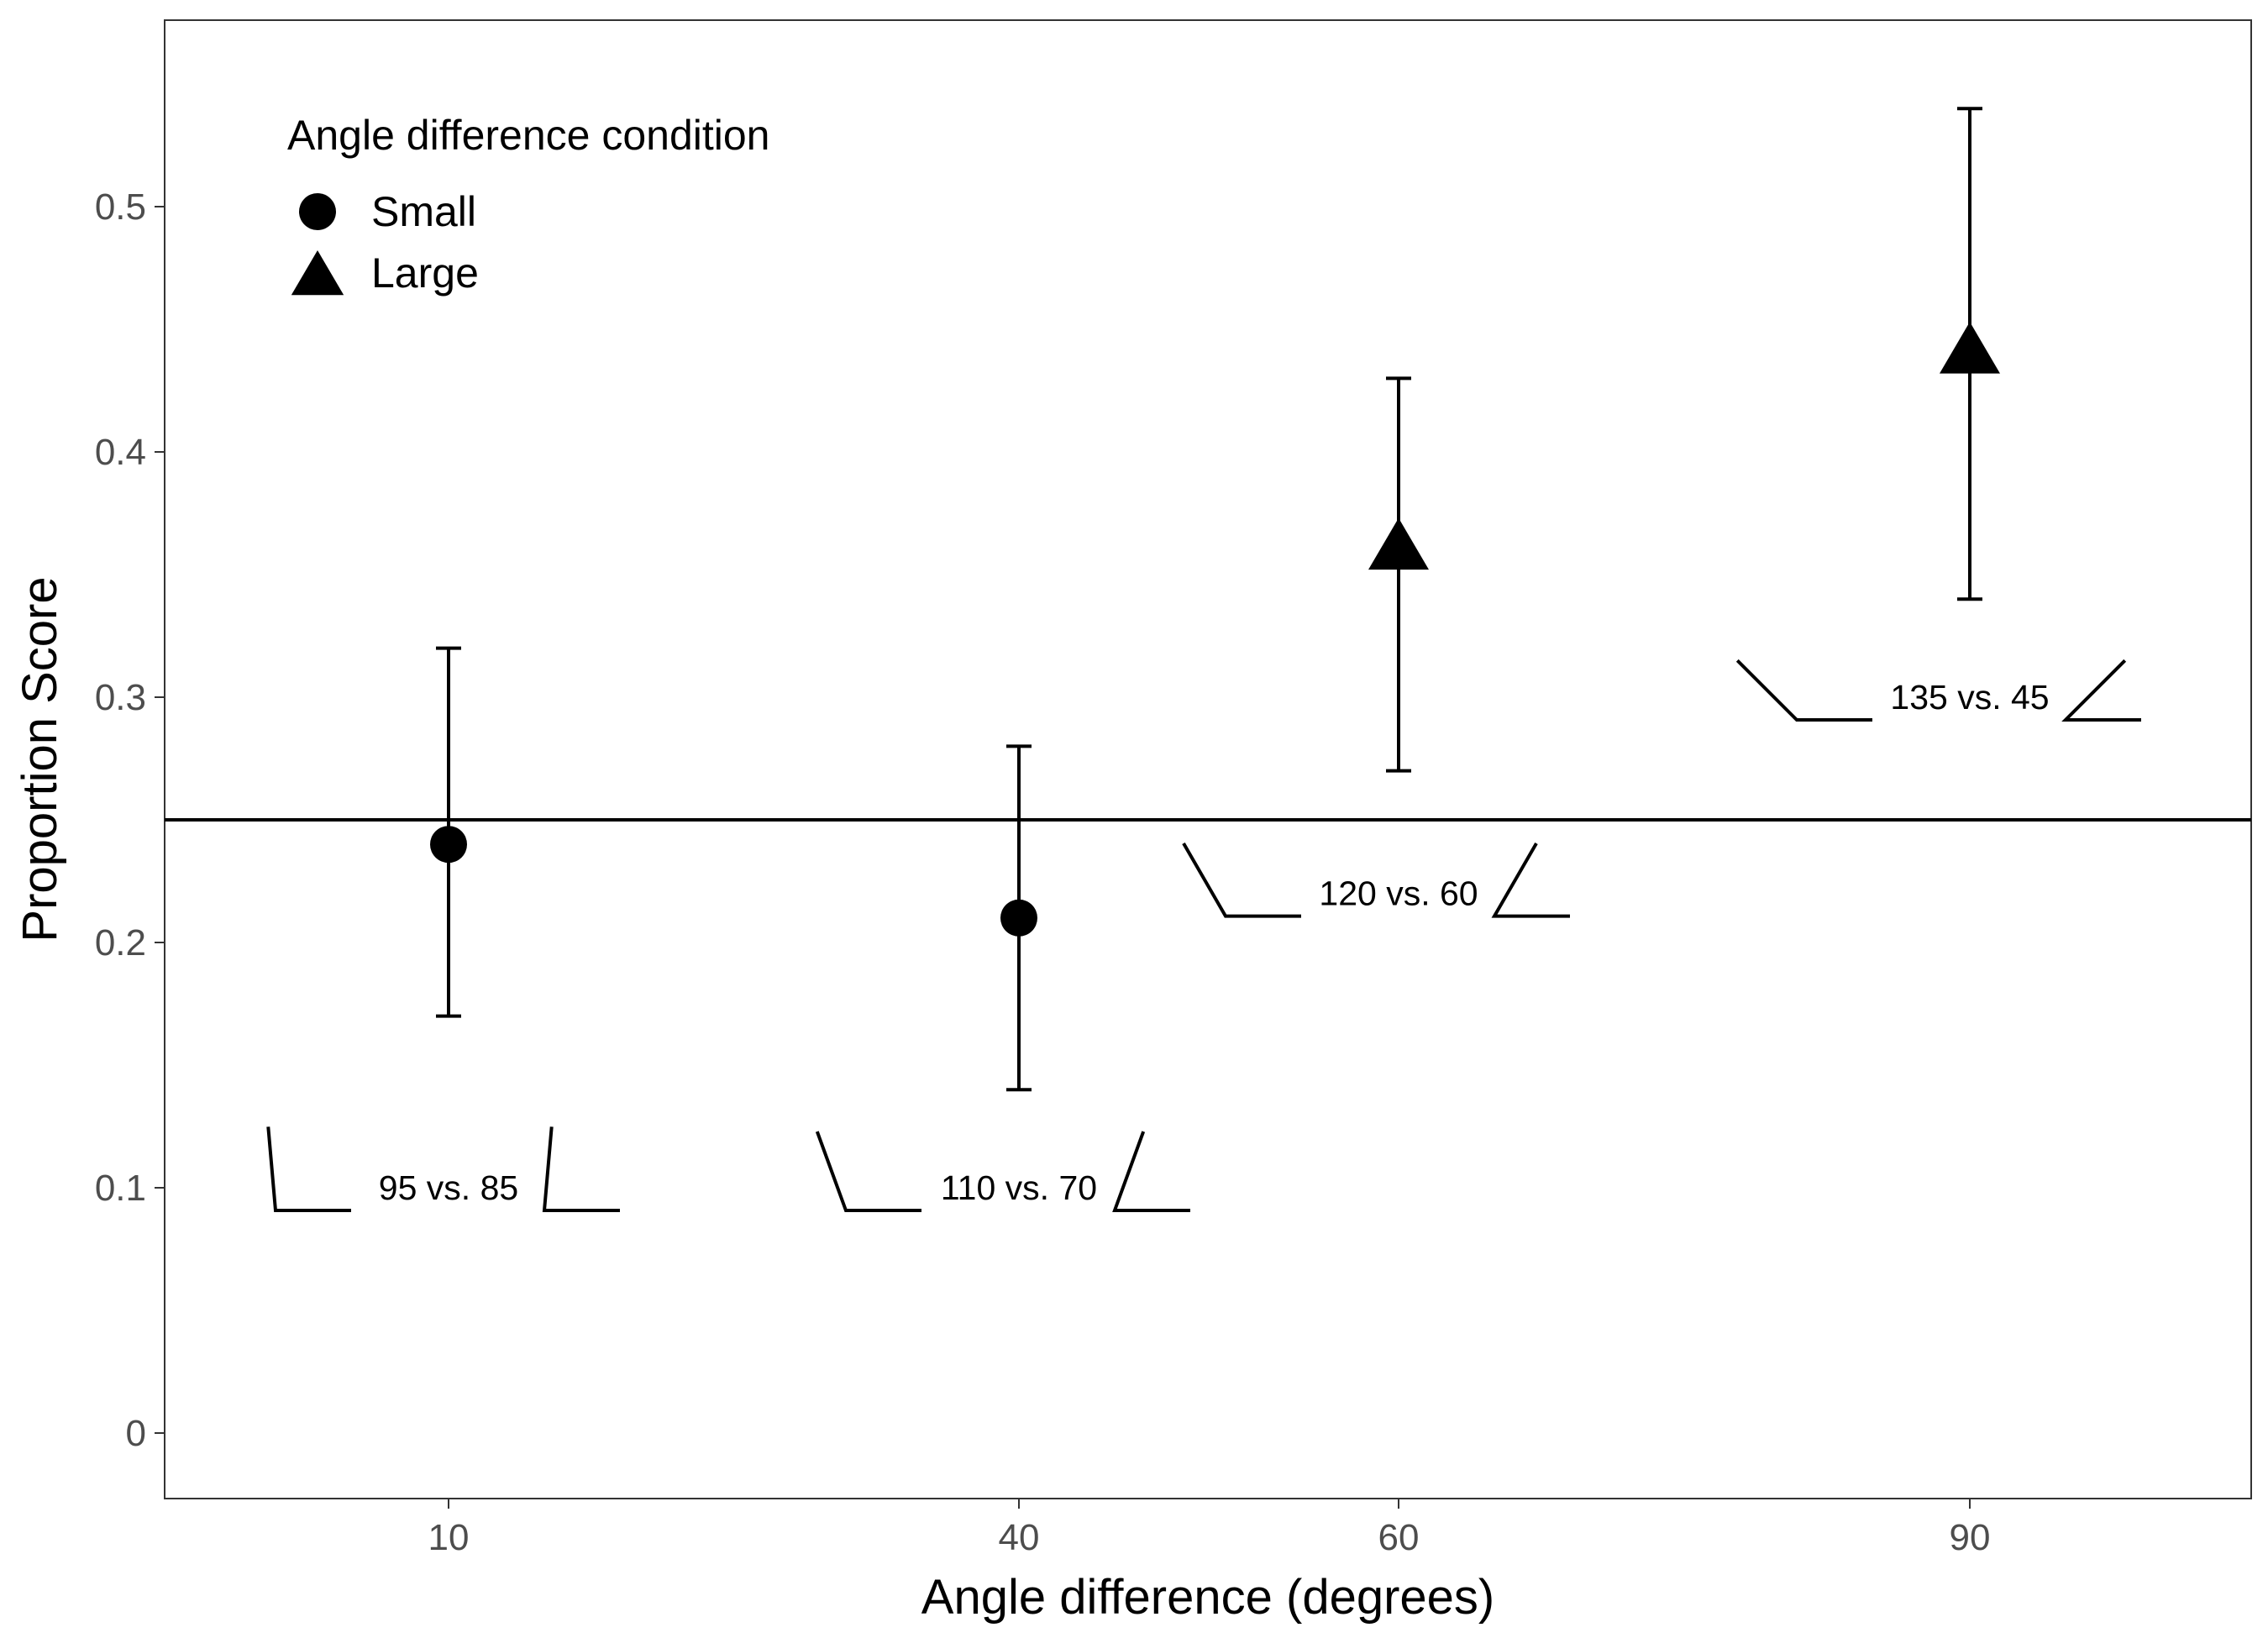 Image resolution: width=2268 pixels, height=1638 pixels. What do you see at coordinates (1970, 1537) in the screenshot?
I see `x-tick-label: 90` at bounding box center [1970, 1537].